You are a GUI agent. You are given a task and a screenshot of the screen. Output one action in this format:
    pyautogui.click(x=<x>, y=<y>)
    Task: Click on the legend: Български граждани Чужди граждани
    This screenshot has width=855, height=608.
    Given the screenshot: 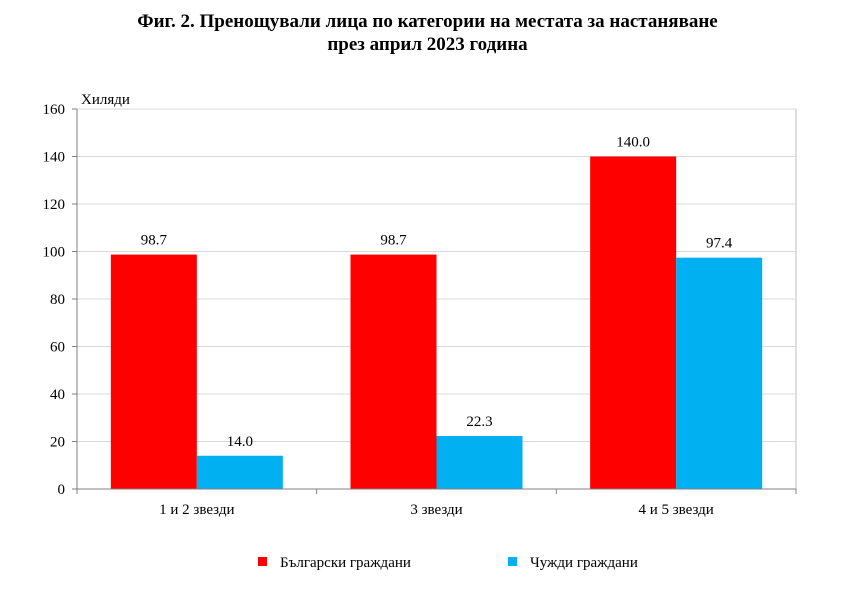 What is the action you would take?
    pyautogui.click(x=448, y=563)
    